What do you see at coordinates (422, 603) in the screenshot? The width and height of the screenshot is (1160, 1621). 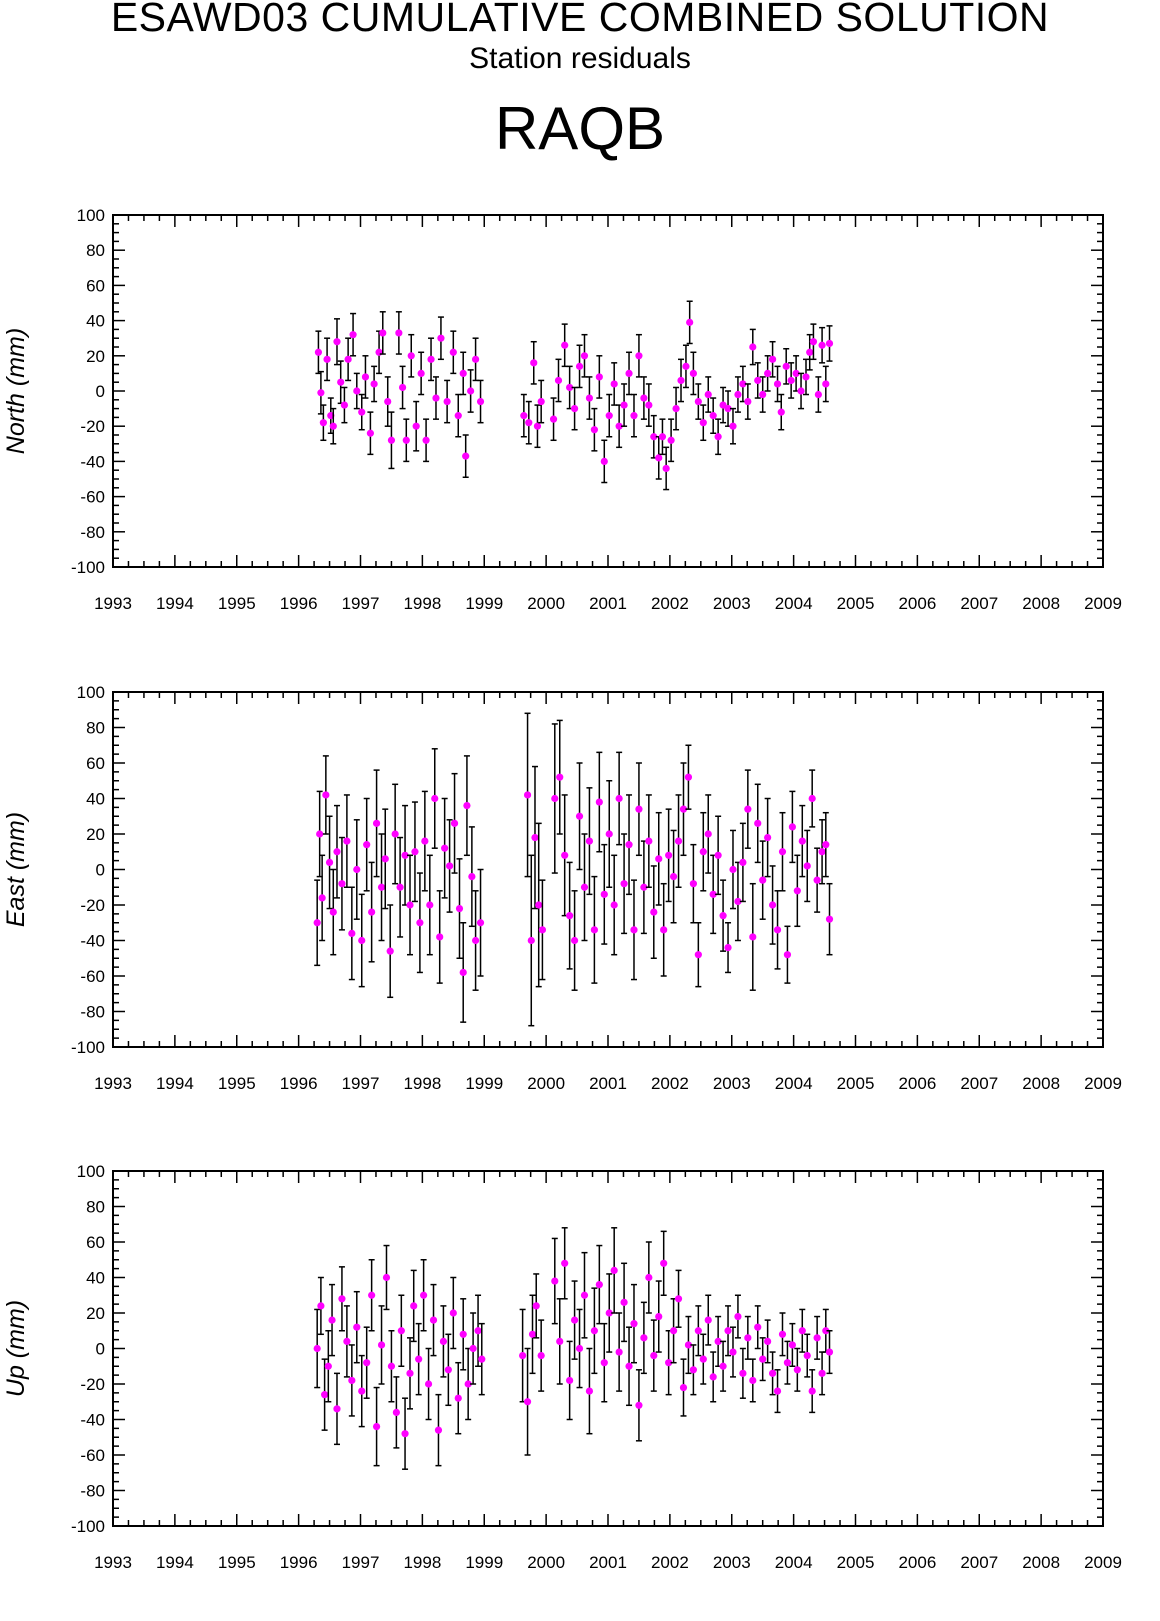 I see `x-tick-label: 1998` at bounding box center [422, 603].